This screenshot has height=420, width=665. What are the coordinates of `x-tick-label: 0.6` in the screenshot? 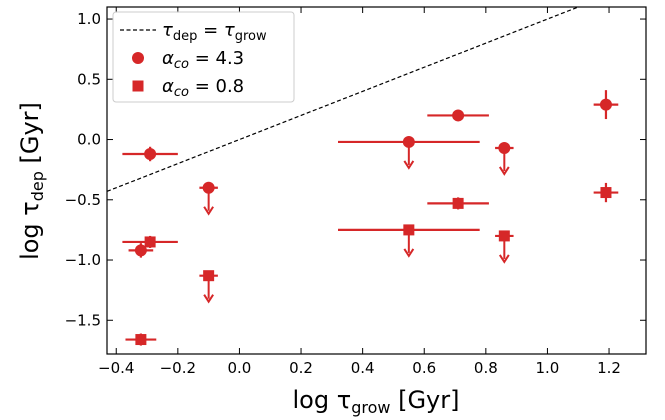 It's located at (424, 368).